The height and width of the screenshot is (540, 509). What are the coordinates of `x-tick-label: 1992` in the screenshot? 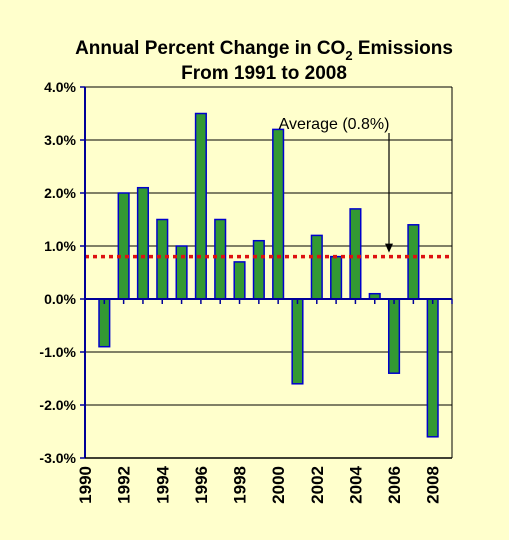 It's located at (124, 485).